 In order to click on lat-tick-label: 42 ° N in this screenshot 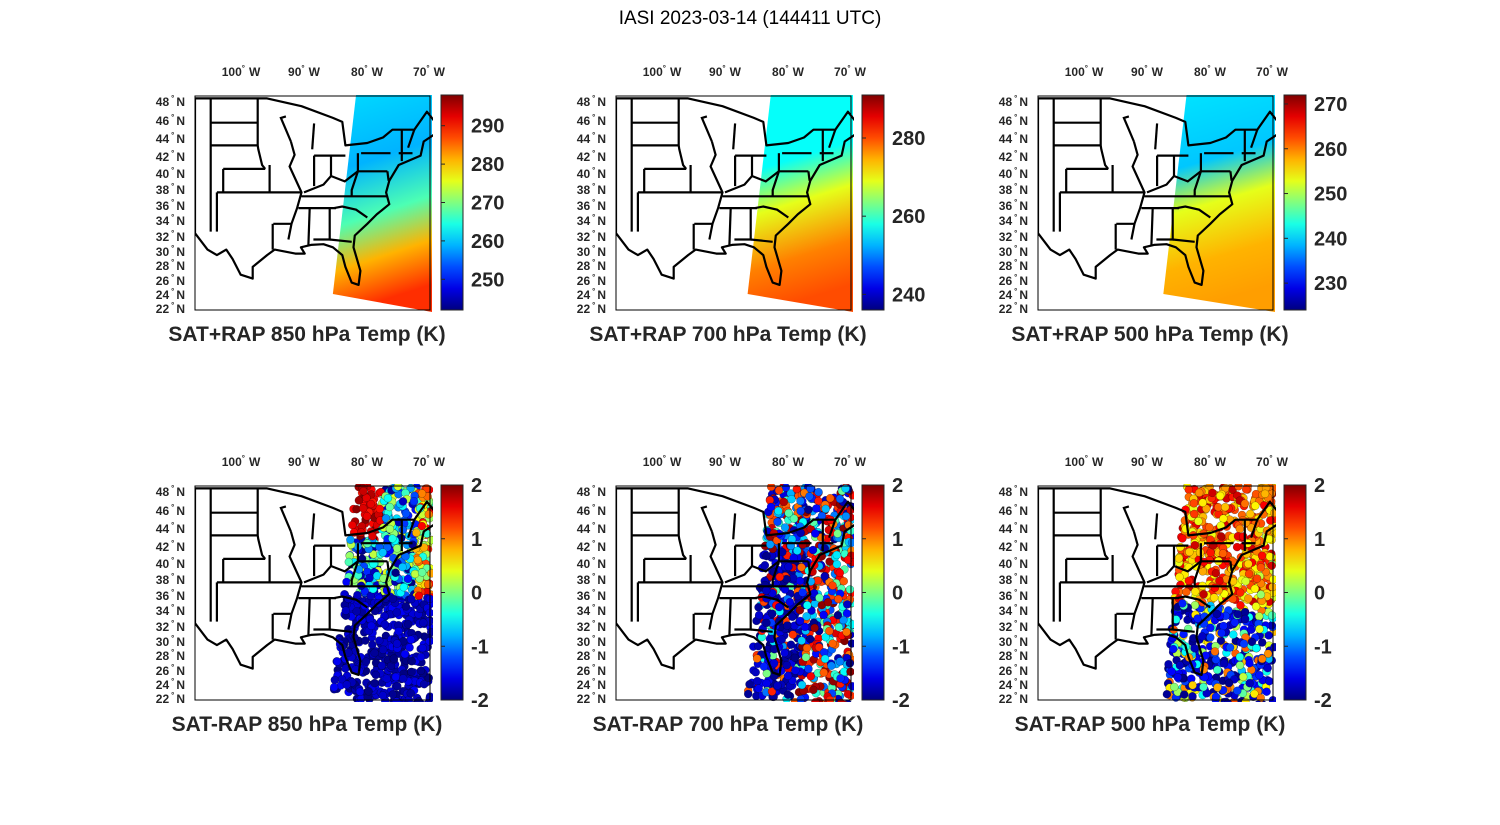, I will do `click(1013, 156)`.